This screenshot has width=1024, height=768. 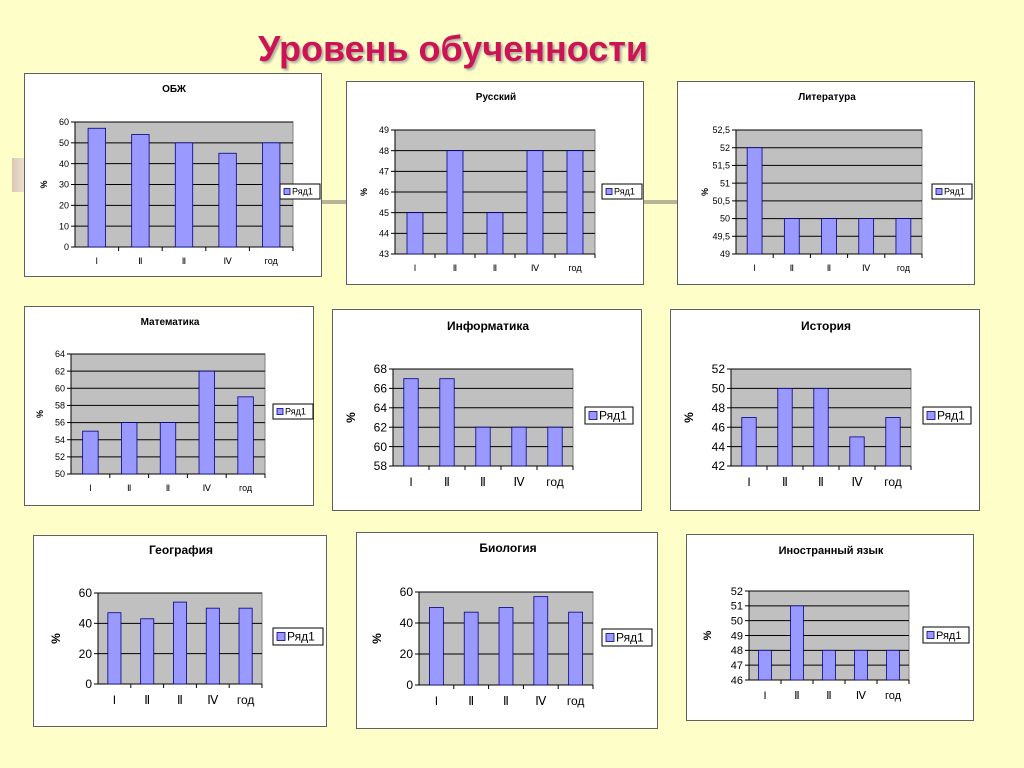 I want to click on y-tick-label: 47, so click(x=737, y=666).